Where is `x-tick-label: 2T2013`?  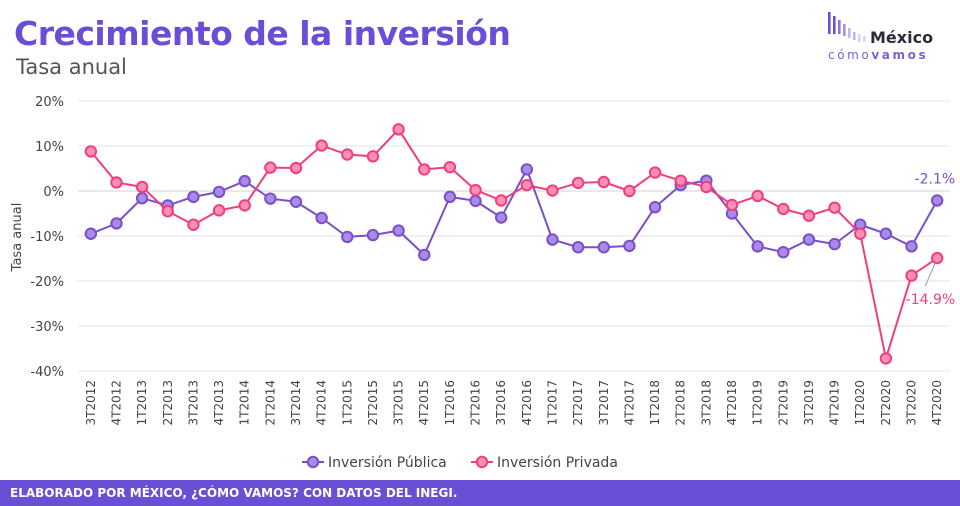
x-tick-label: 2T2013 is located at coordinates (168, 403).